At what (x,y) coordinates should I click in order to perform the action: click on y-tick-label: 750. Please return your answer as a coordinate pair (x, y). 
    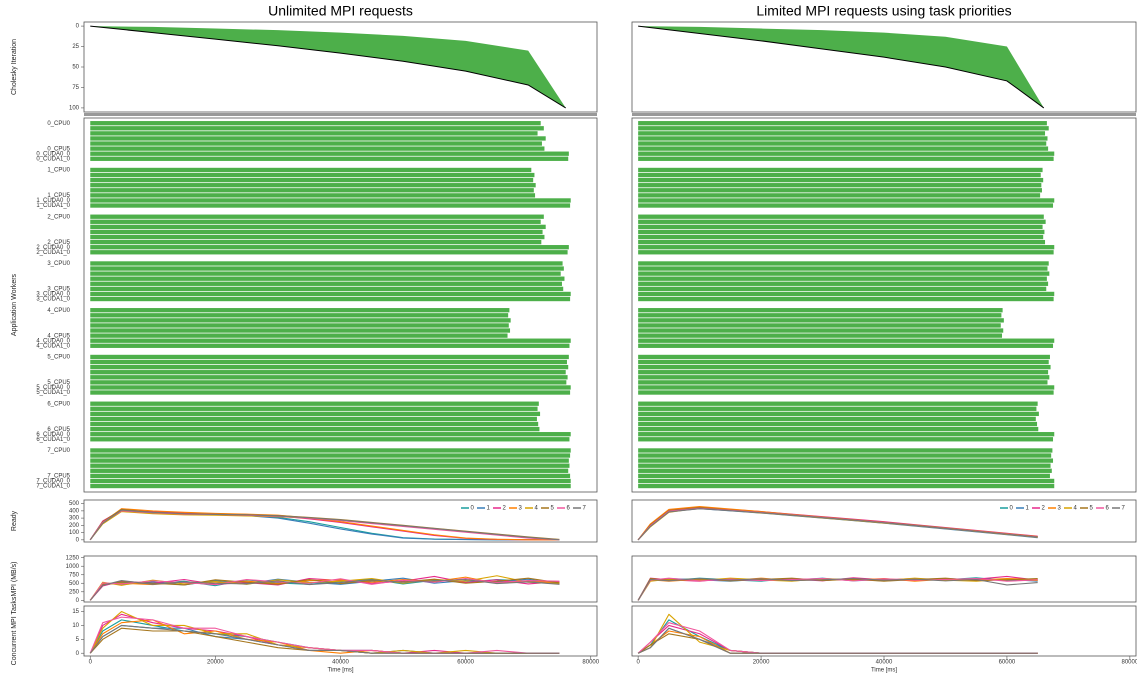
    Looking at the image, I should click on (74, 575).